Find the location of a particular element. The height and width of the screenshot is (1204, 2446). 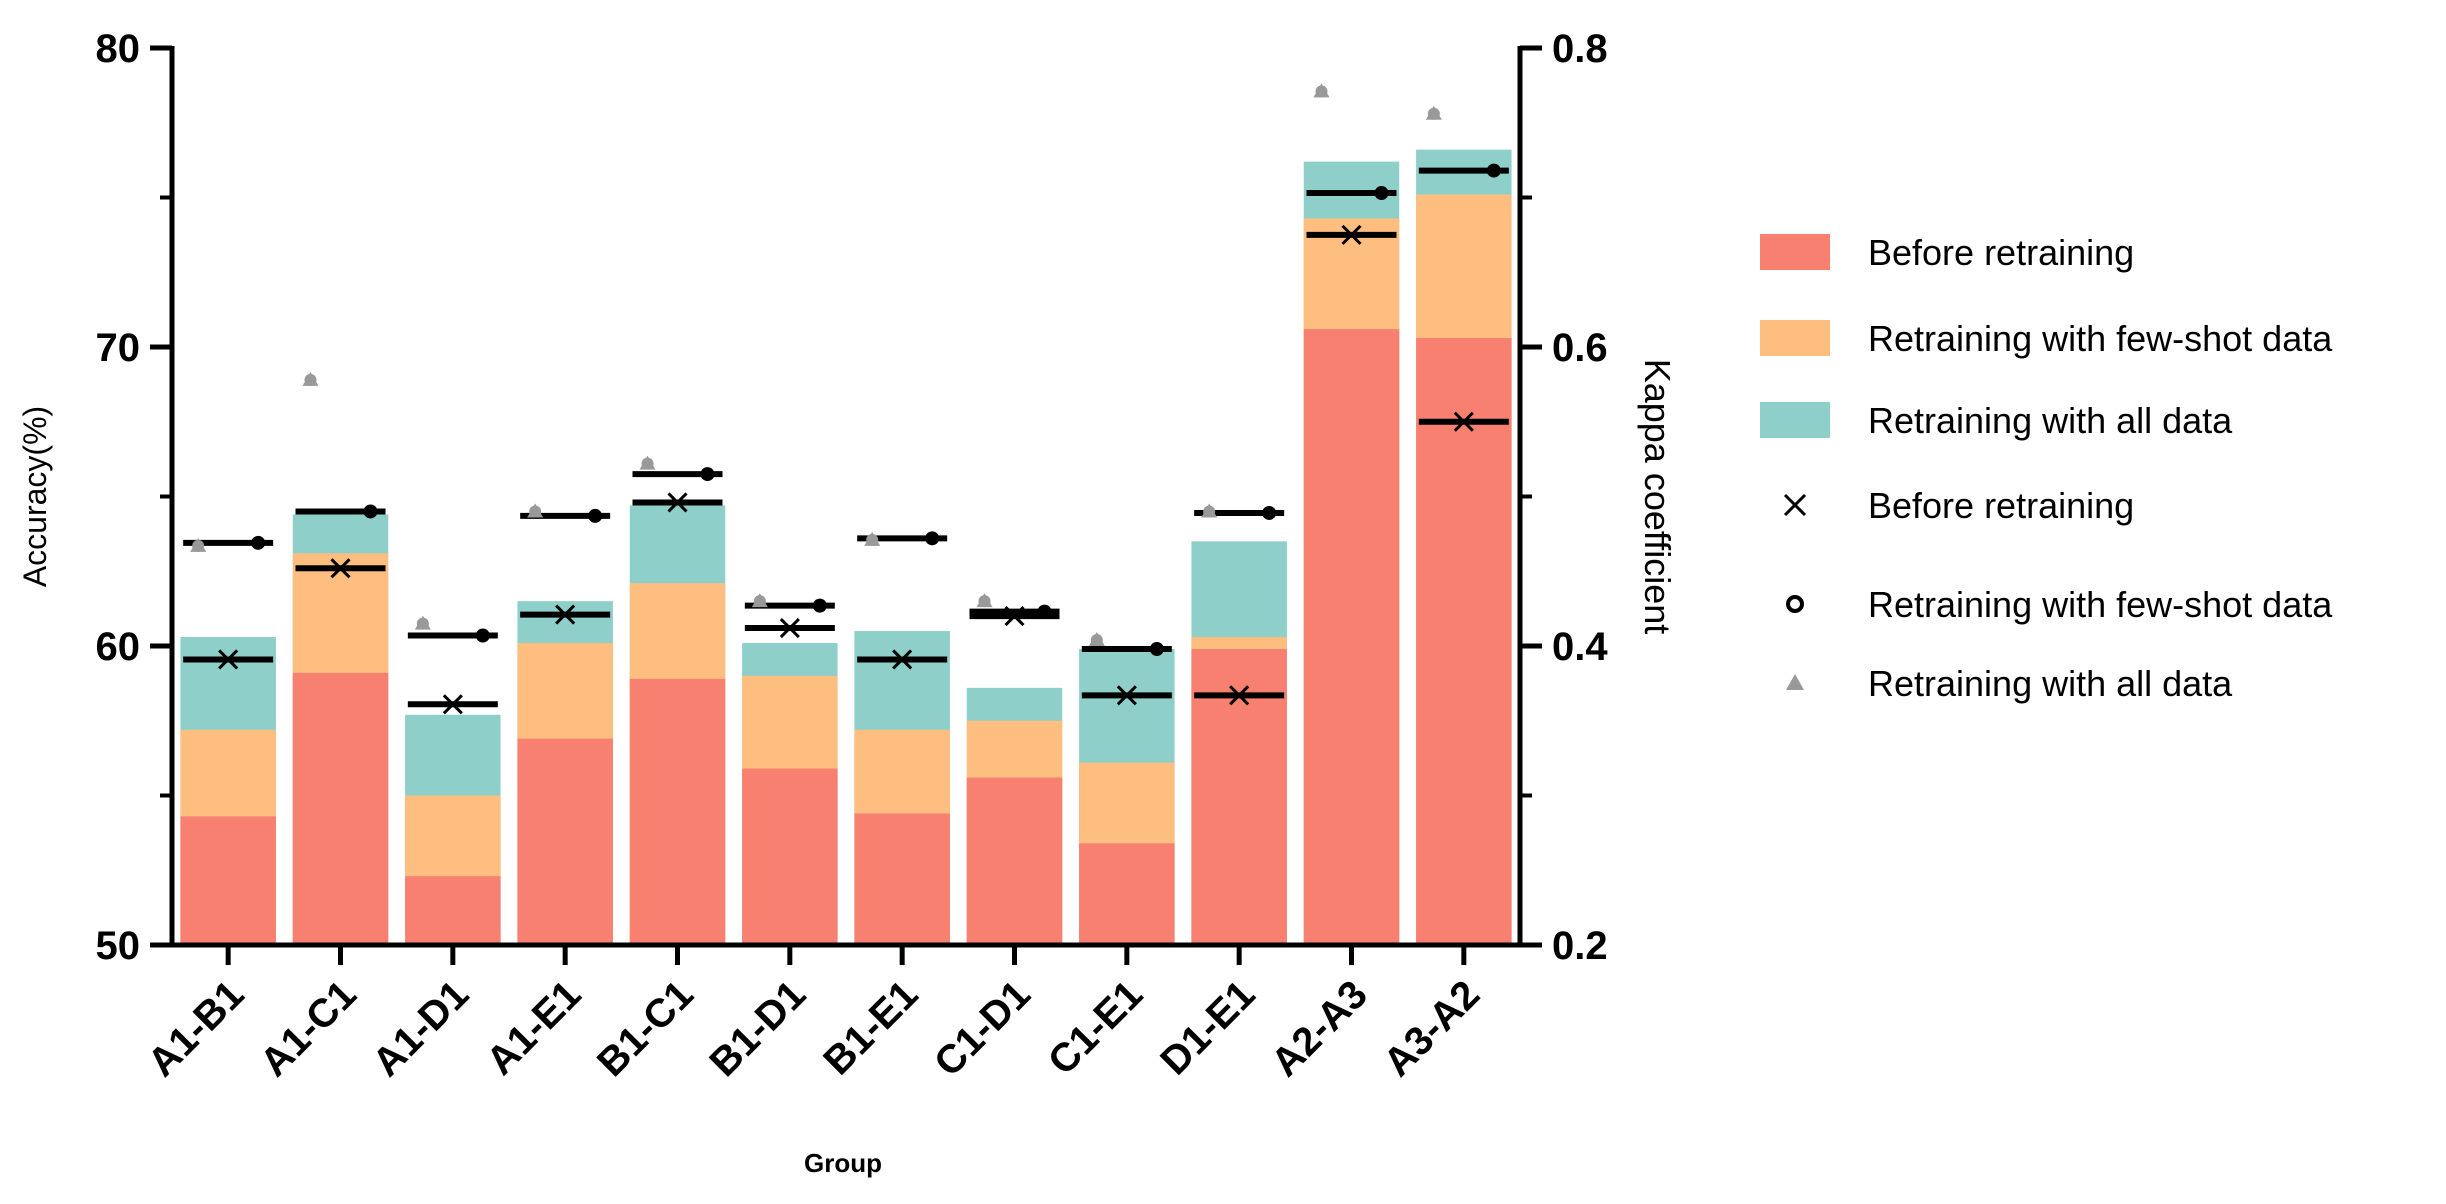

y2-tick-label: 0.2 is located at coordinates (1580, 946).